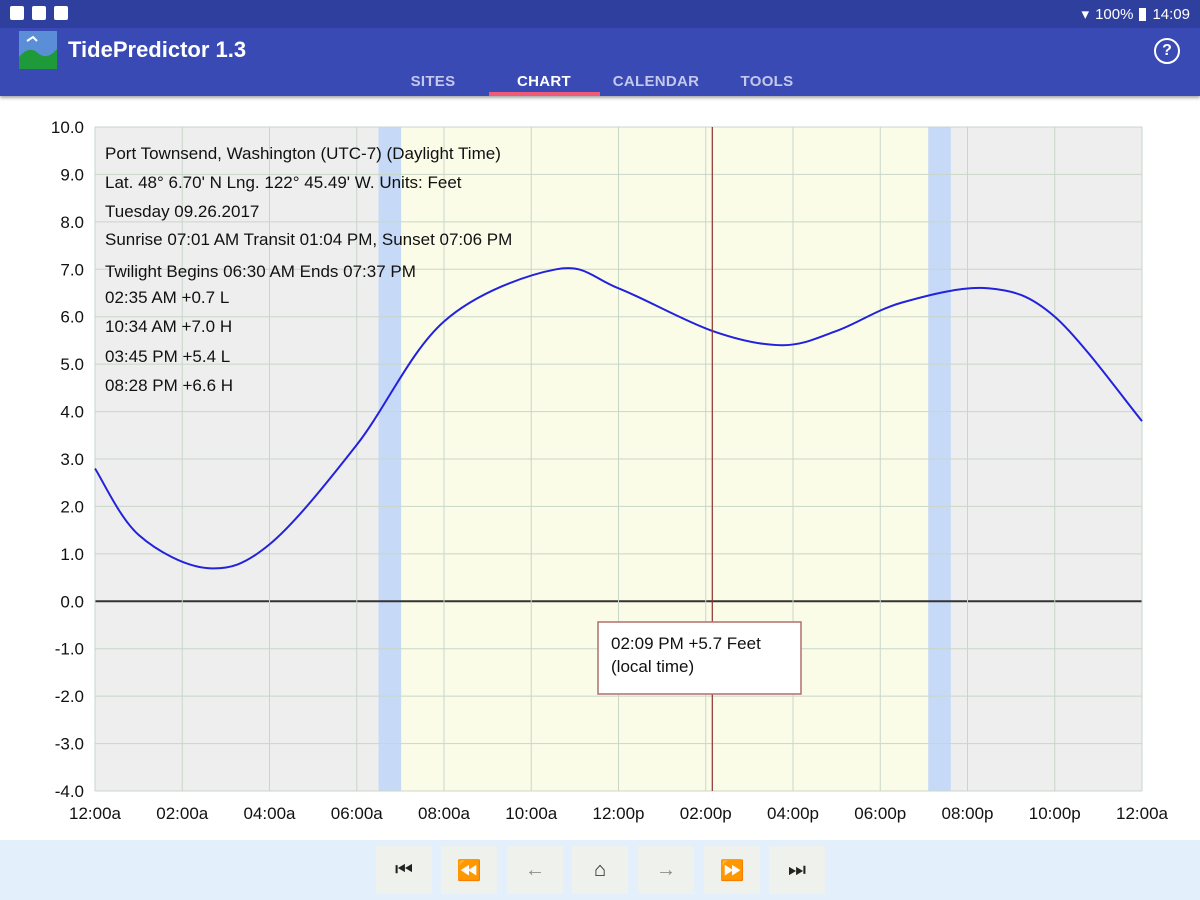 The width and height of the screenshot is (1200, 900). What do you see at coordinates (69, 744) in the screenshot?
I see `y-tick-label: -3.0` at bounding box center [69, 744].